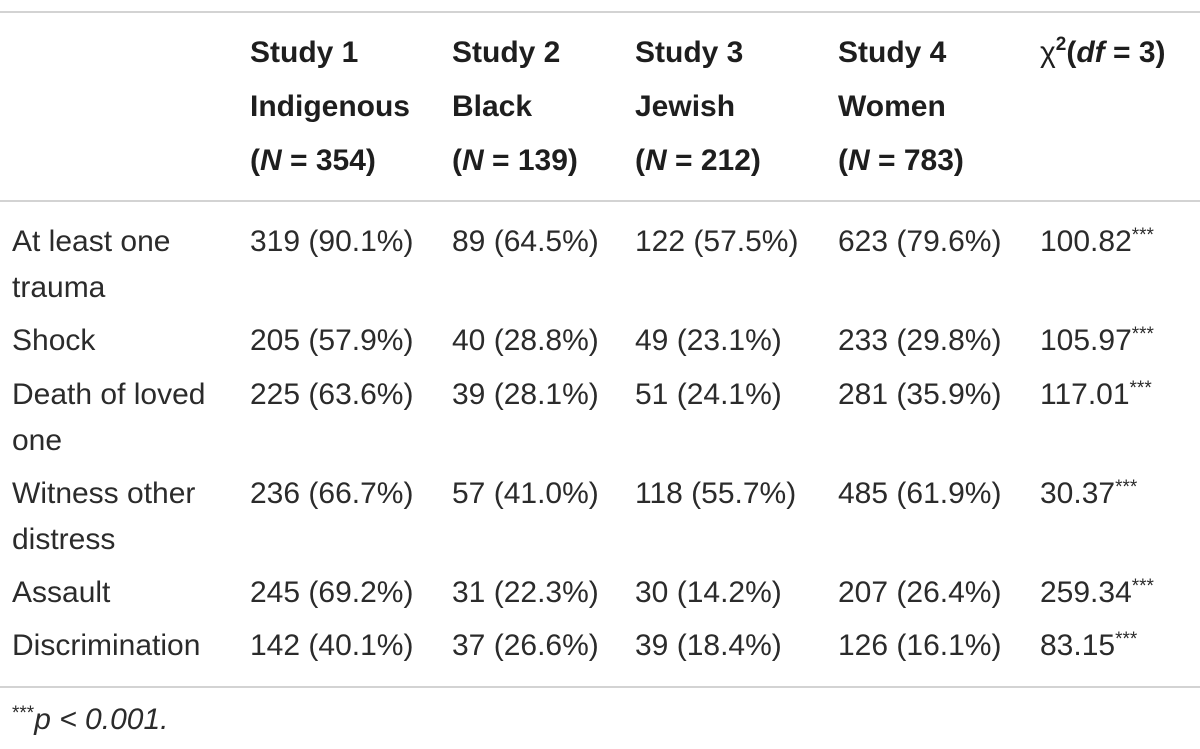 The image size is (1200, 749). I want to click on table-cell: 142 (40.1%), so click(332, 645).